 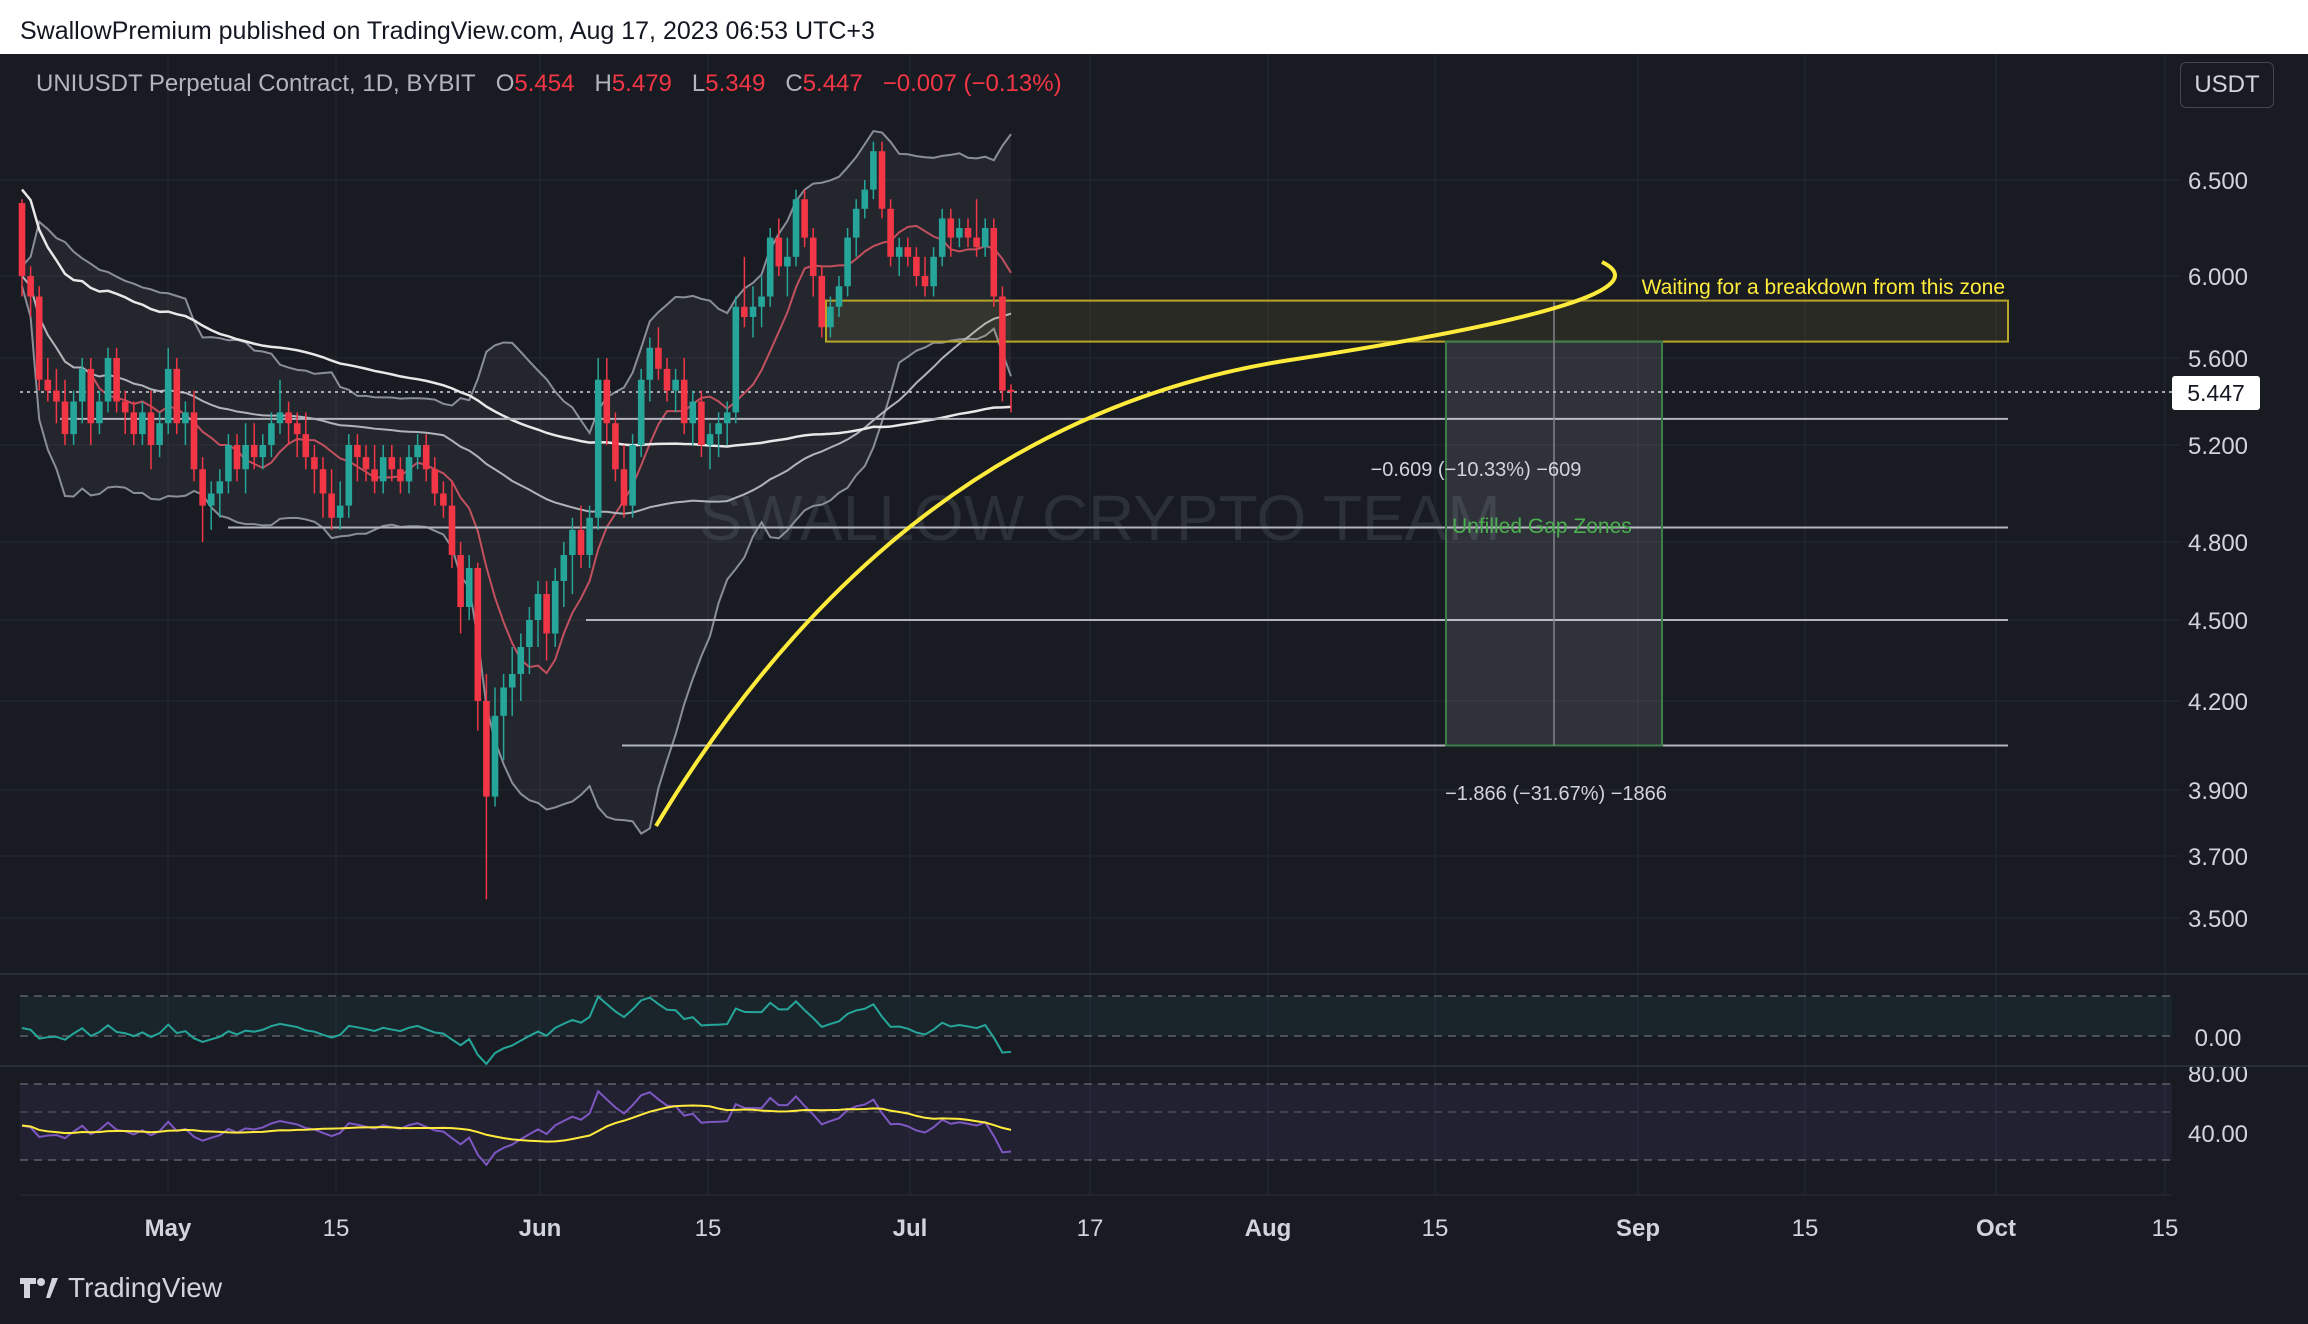 I want to click on current-price-badge, so click(x=2216, y=393).